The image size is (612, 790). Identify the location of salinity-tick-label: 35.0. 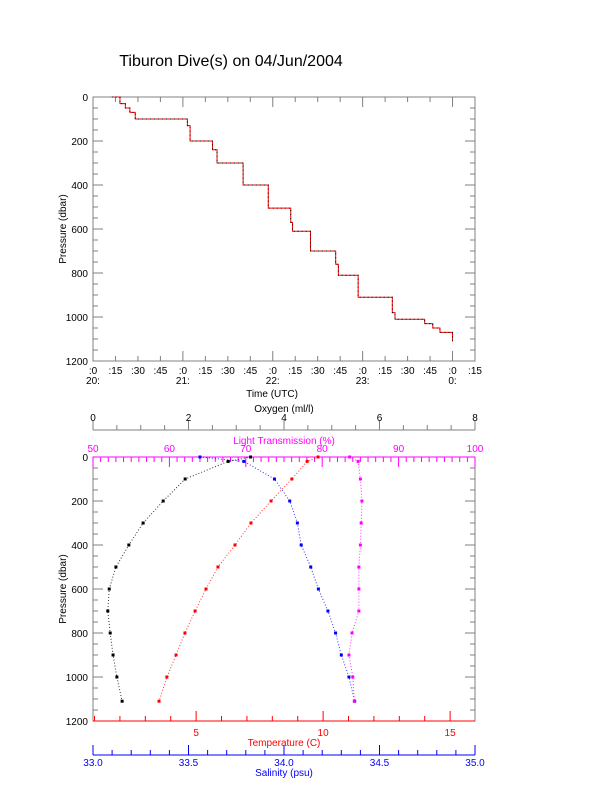
(475, 763).